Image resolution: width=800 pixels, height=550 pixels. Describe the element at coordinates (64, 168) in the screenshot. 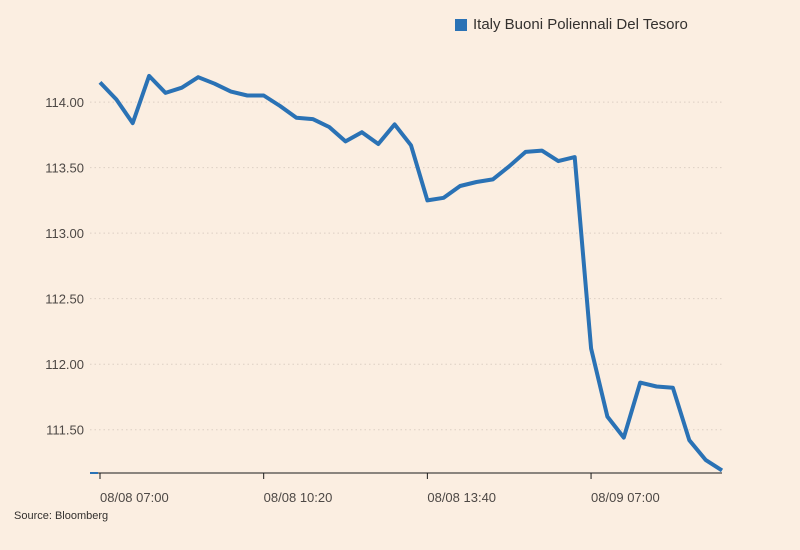

I see `y-tick-label: 113.50` at that location.